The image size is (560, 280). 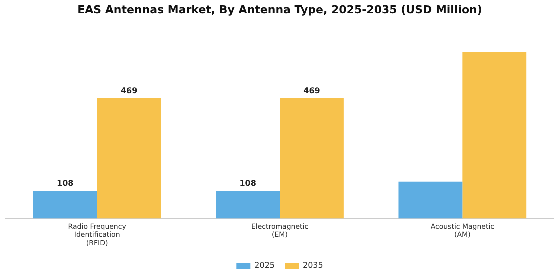 I want to click on legend-label: 2035, so click(x=313, y=265).